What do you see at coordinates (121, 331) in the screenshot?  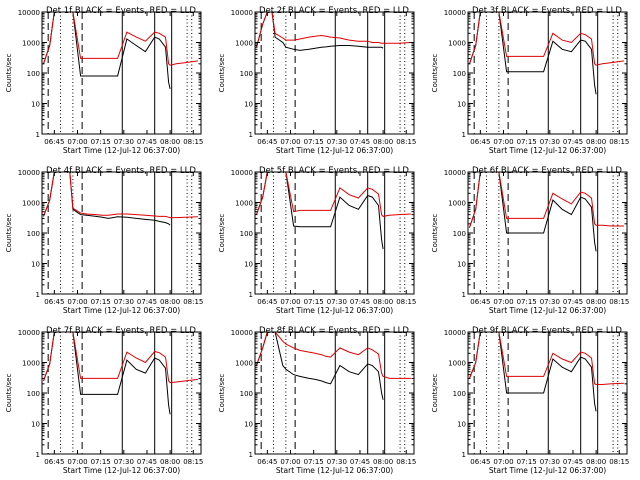 I see `chart-title: Det 7f BLACK = Events, RED = LLD` at bounding box center [121, 331].